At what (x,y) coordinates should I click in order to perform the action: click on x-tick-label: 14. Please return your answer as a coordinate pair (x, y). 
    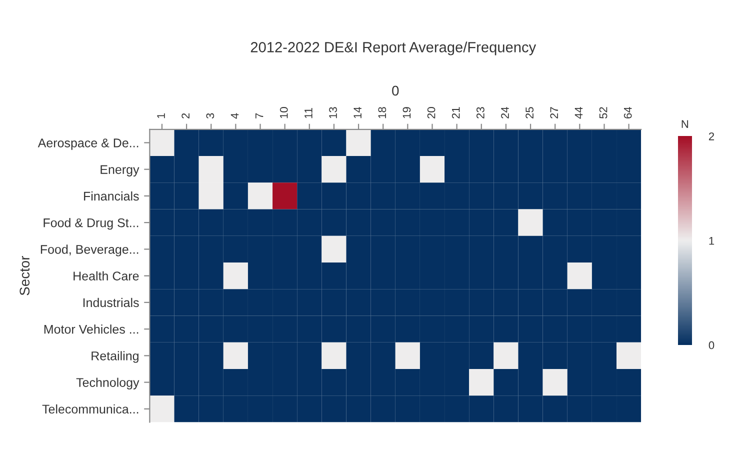
    Looking at the image, I should click on (358, 112).